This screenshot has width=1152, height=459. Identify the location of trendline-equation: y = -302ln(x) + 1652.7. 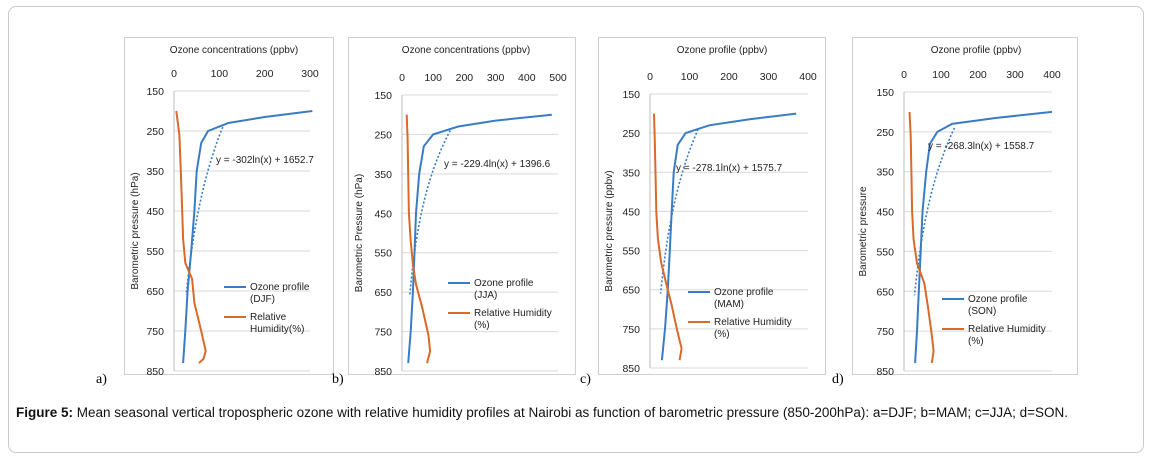
(265, 160).